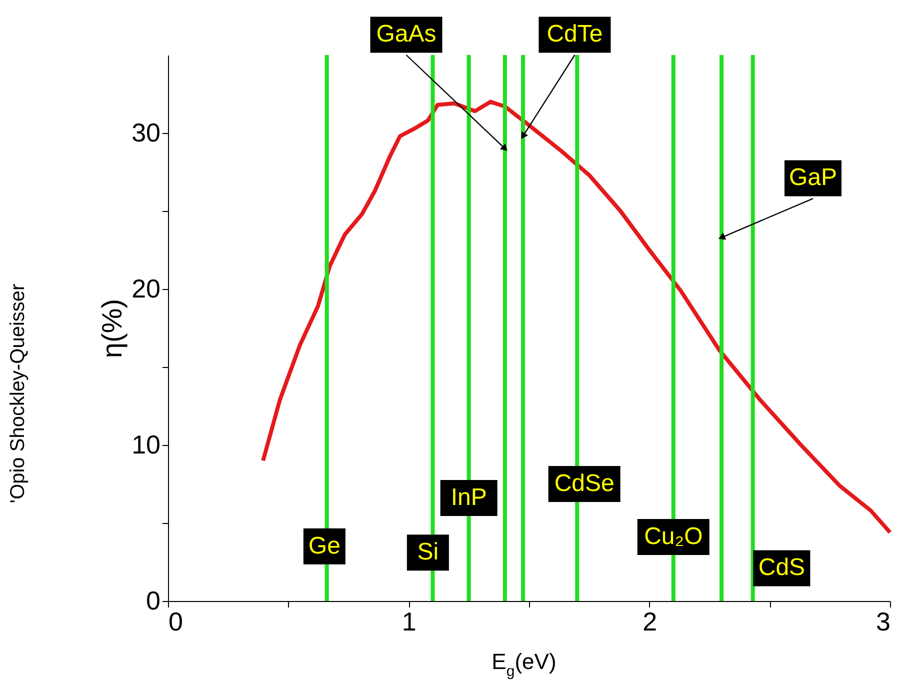 The image size is (903, 681). What do you see at coordinates (428, 552) in the screenshot?
I see `ref-line-label: Si` at bounding box center [428, 552].